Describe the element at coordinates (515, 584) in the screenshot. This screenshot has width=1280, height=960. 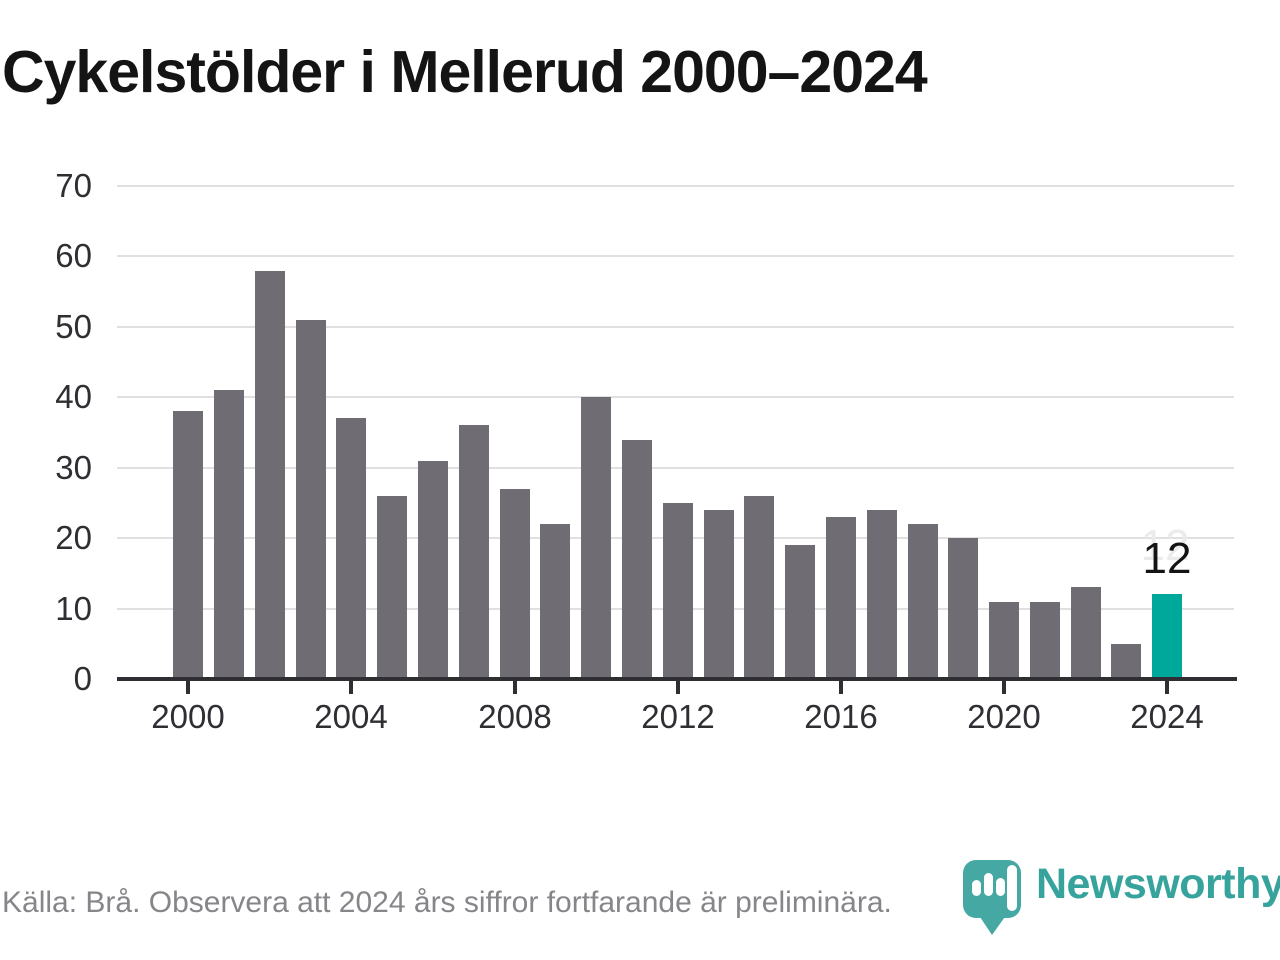
I see `bar-2008` at that location.